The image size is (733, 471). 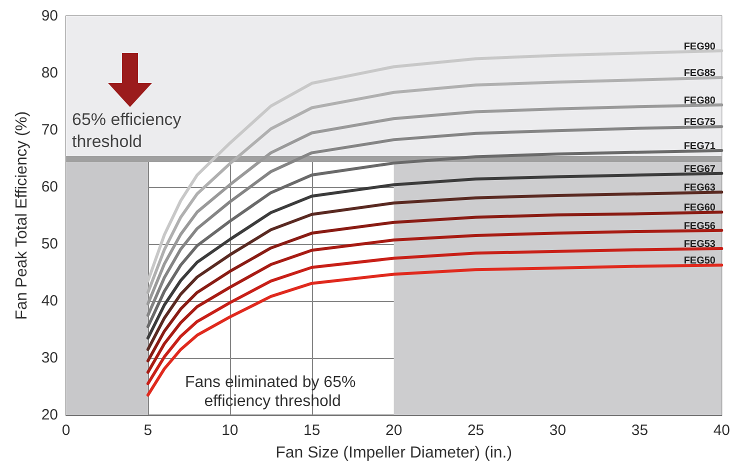 What do you see at coordinates (639, 430) in the screenshot?
I see `x-tick-label: 35` at bounding box center [639, 430].